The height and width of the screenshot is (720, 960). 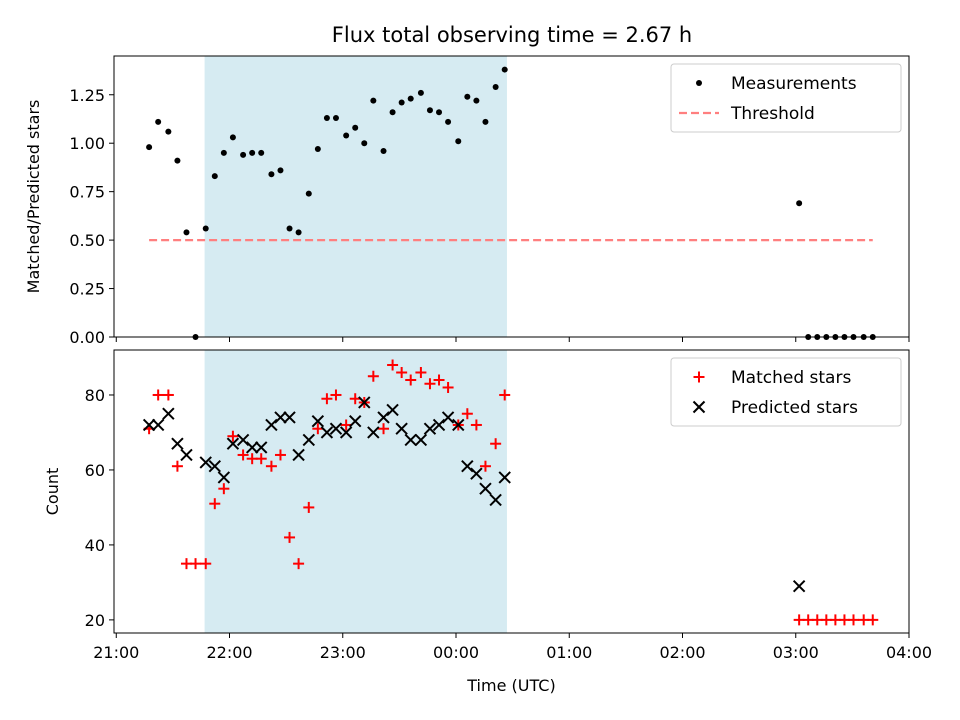 I want to click on bottom-x-ticks: 21:00 22:00 23:00 00:00 01:00 02:00 03:00 04:00, so click(x=512, y=647).